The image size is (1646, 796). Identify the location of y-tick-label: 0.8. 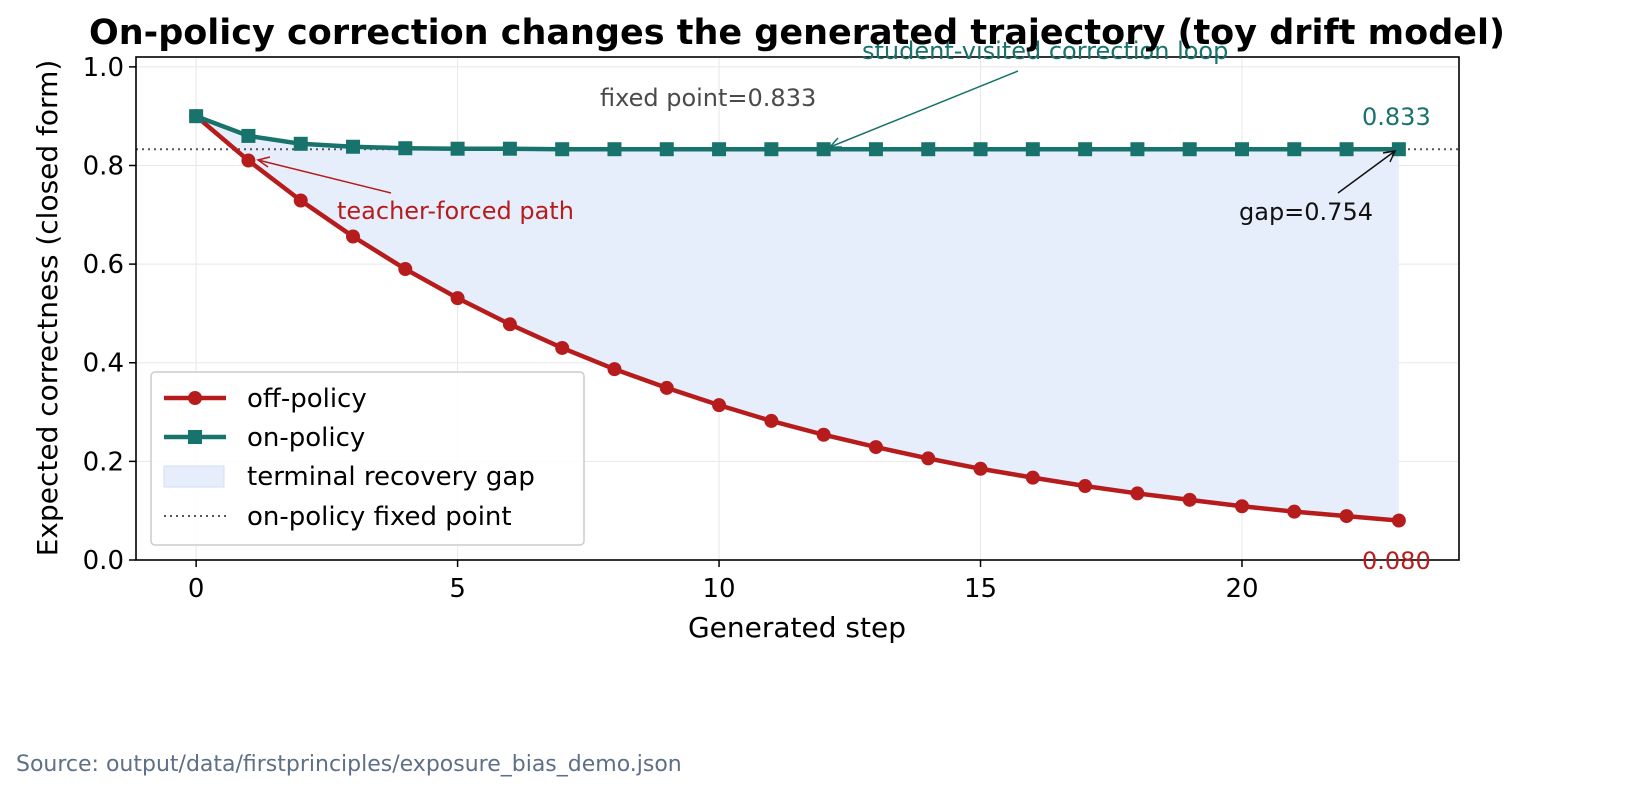
(103, 166).